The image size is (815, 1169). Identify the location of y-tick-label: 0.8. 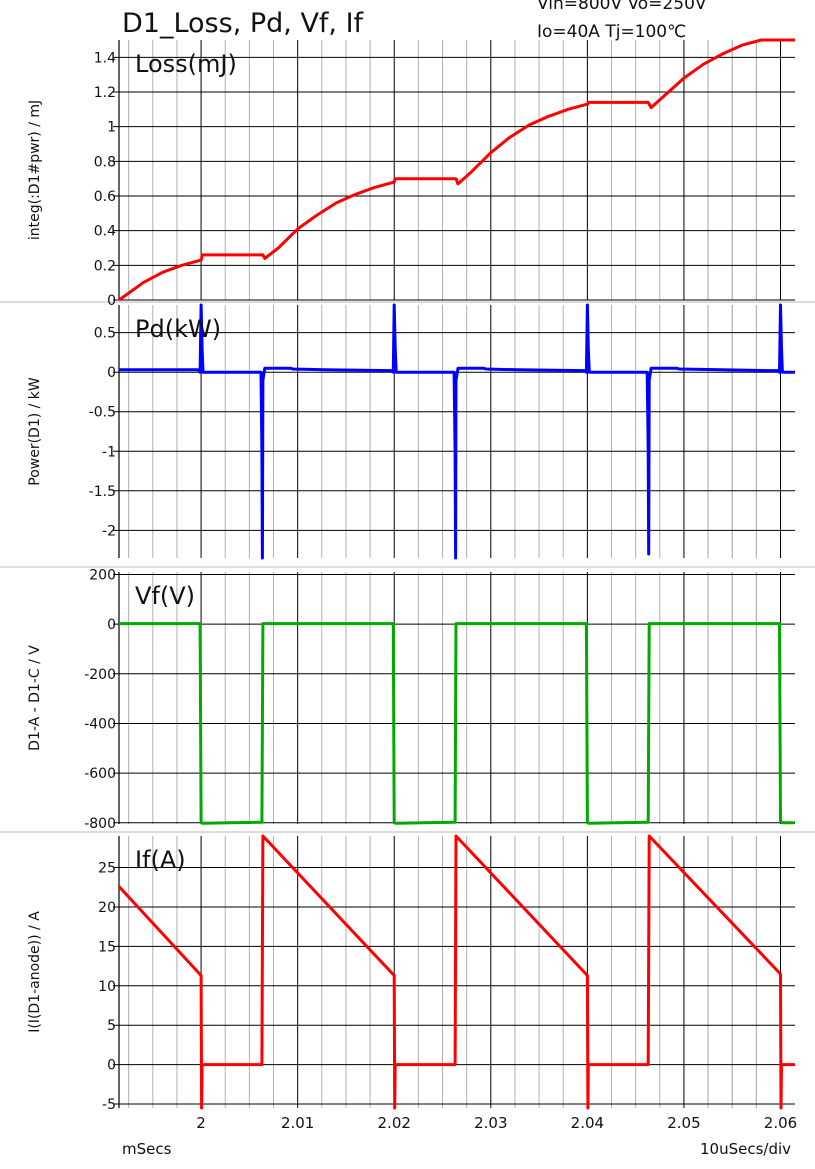
(105, 162).